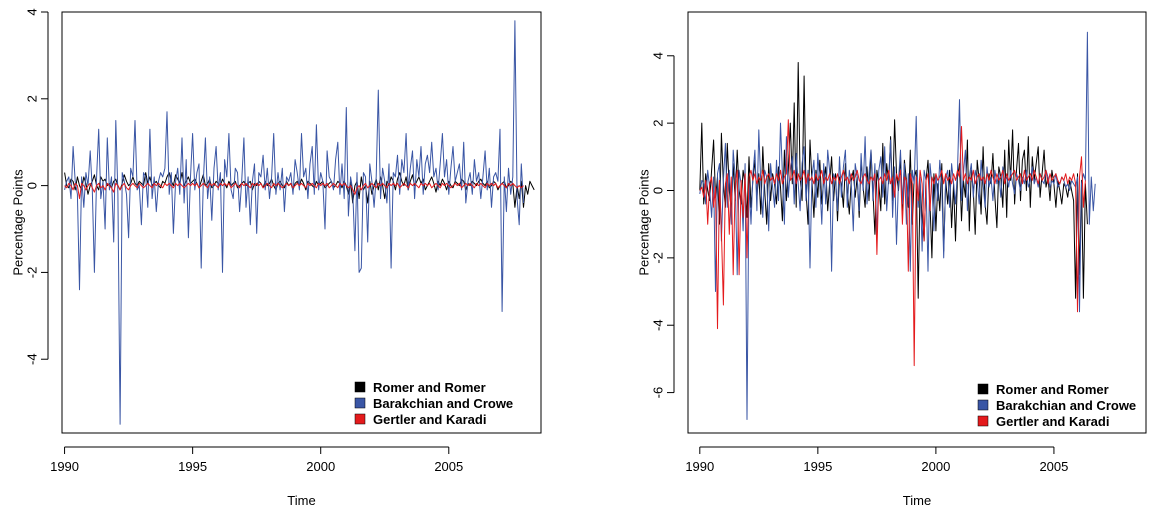 This screenshot has width=1153, height=509. What do you see at coordinates (658, 393) in the screenshot?
I see `y-tick-label: -6` at bounding box center [658, 393].